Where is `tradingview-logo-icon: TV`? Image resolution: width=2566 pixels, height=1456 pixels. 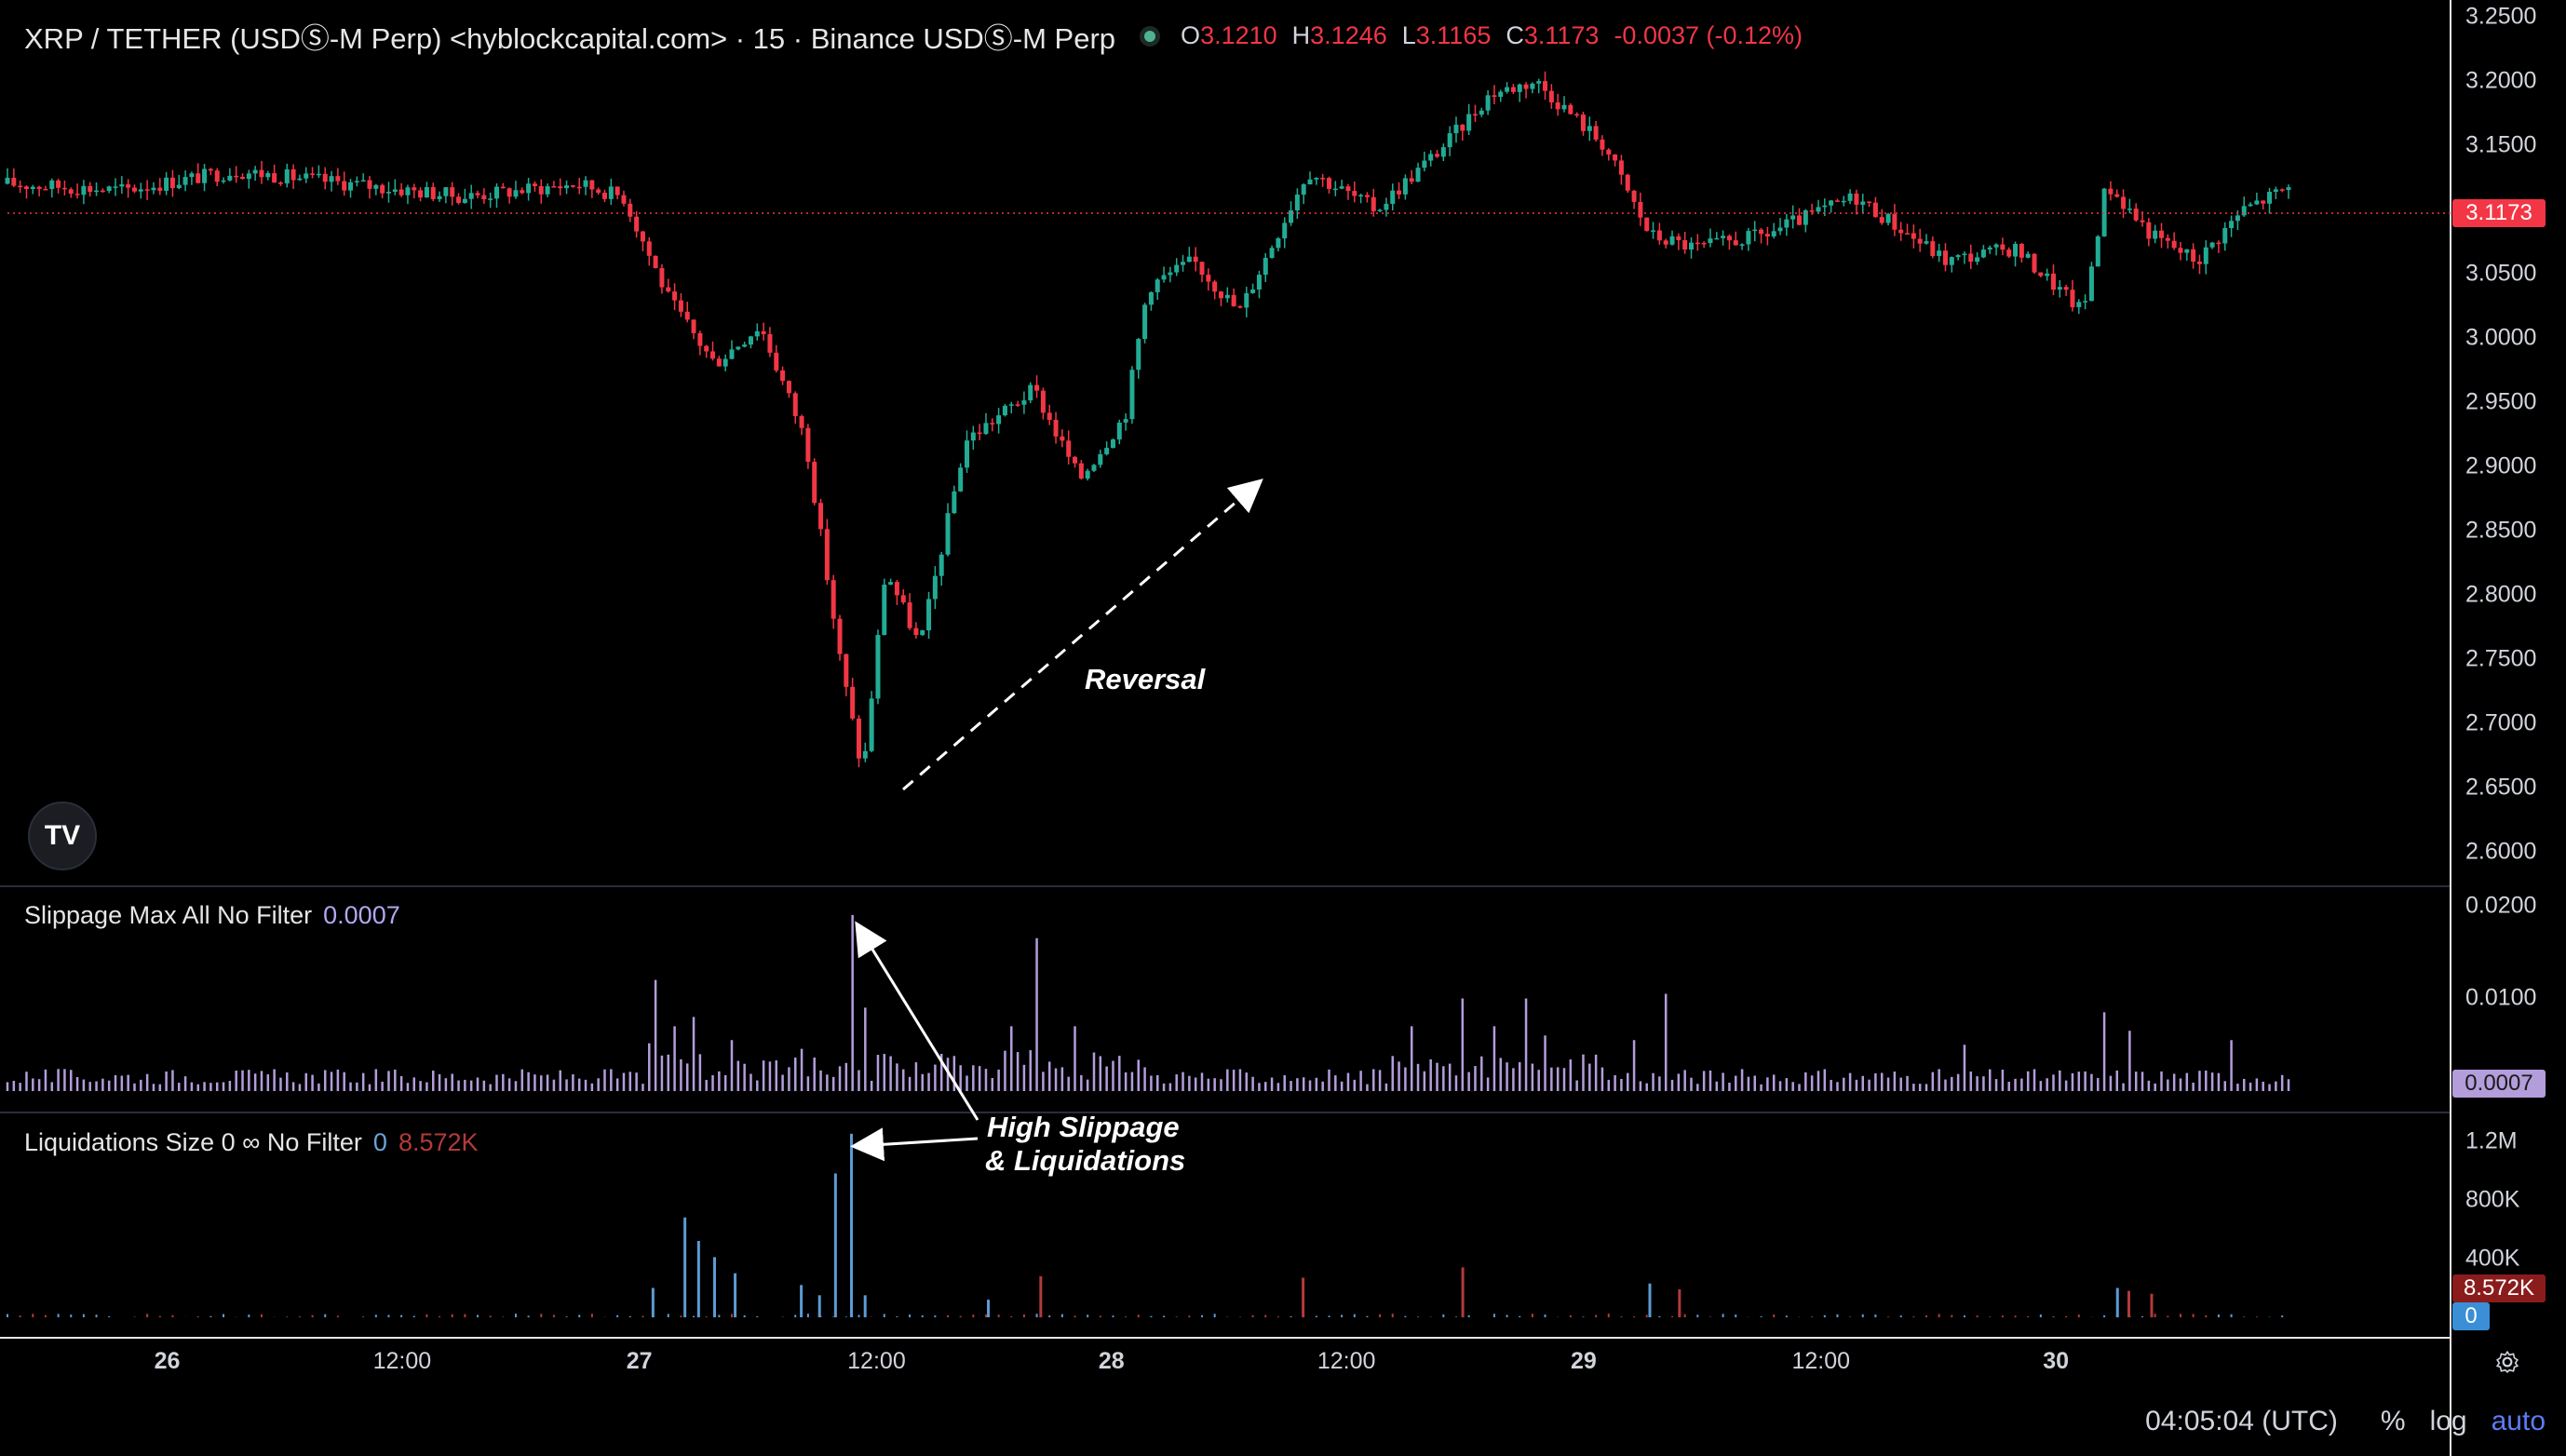
tradingview-logo-icon: TV is located at coordinates (62, 836).